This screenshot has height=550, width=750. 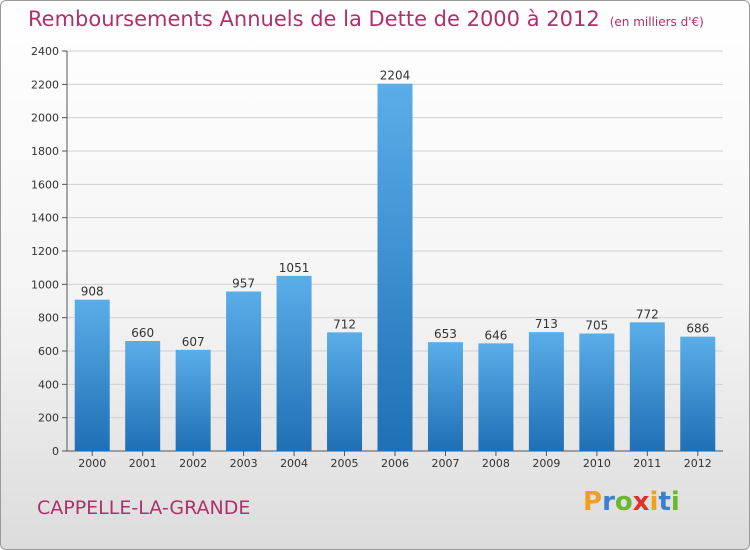 I want to click on proxiti-logo: Proxiti, so click(x=631, y=502).